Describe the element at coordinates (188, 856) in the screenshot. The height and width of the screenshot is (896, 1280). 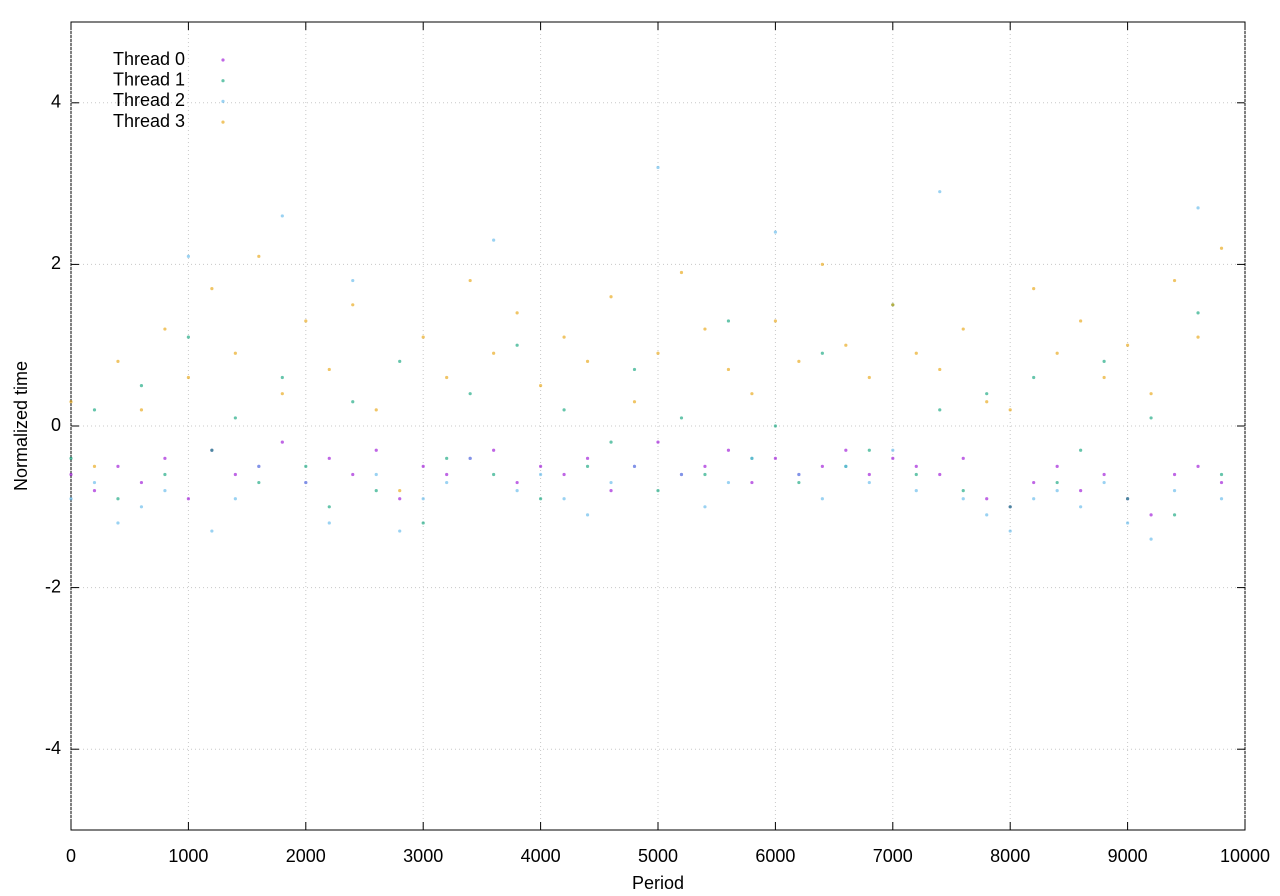
I see `x-tick-label: 1000` at that location.